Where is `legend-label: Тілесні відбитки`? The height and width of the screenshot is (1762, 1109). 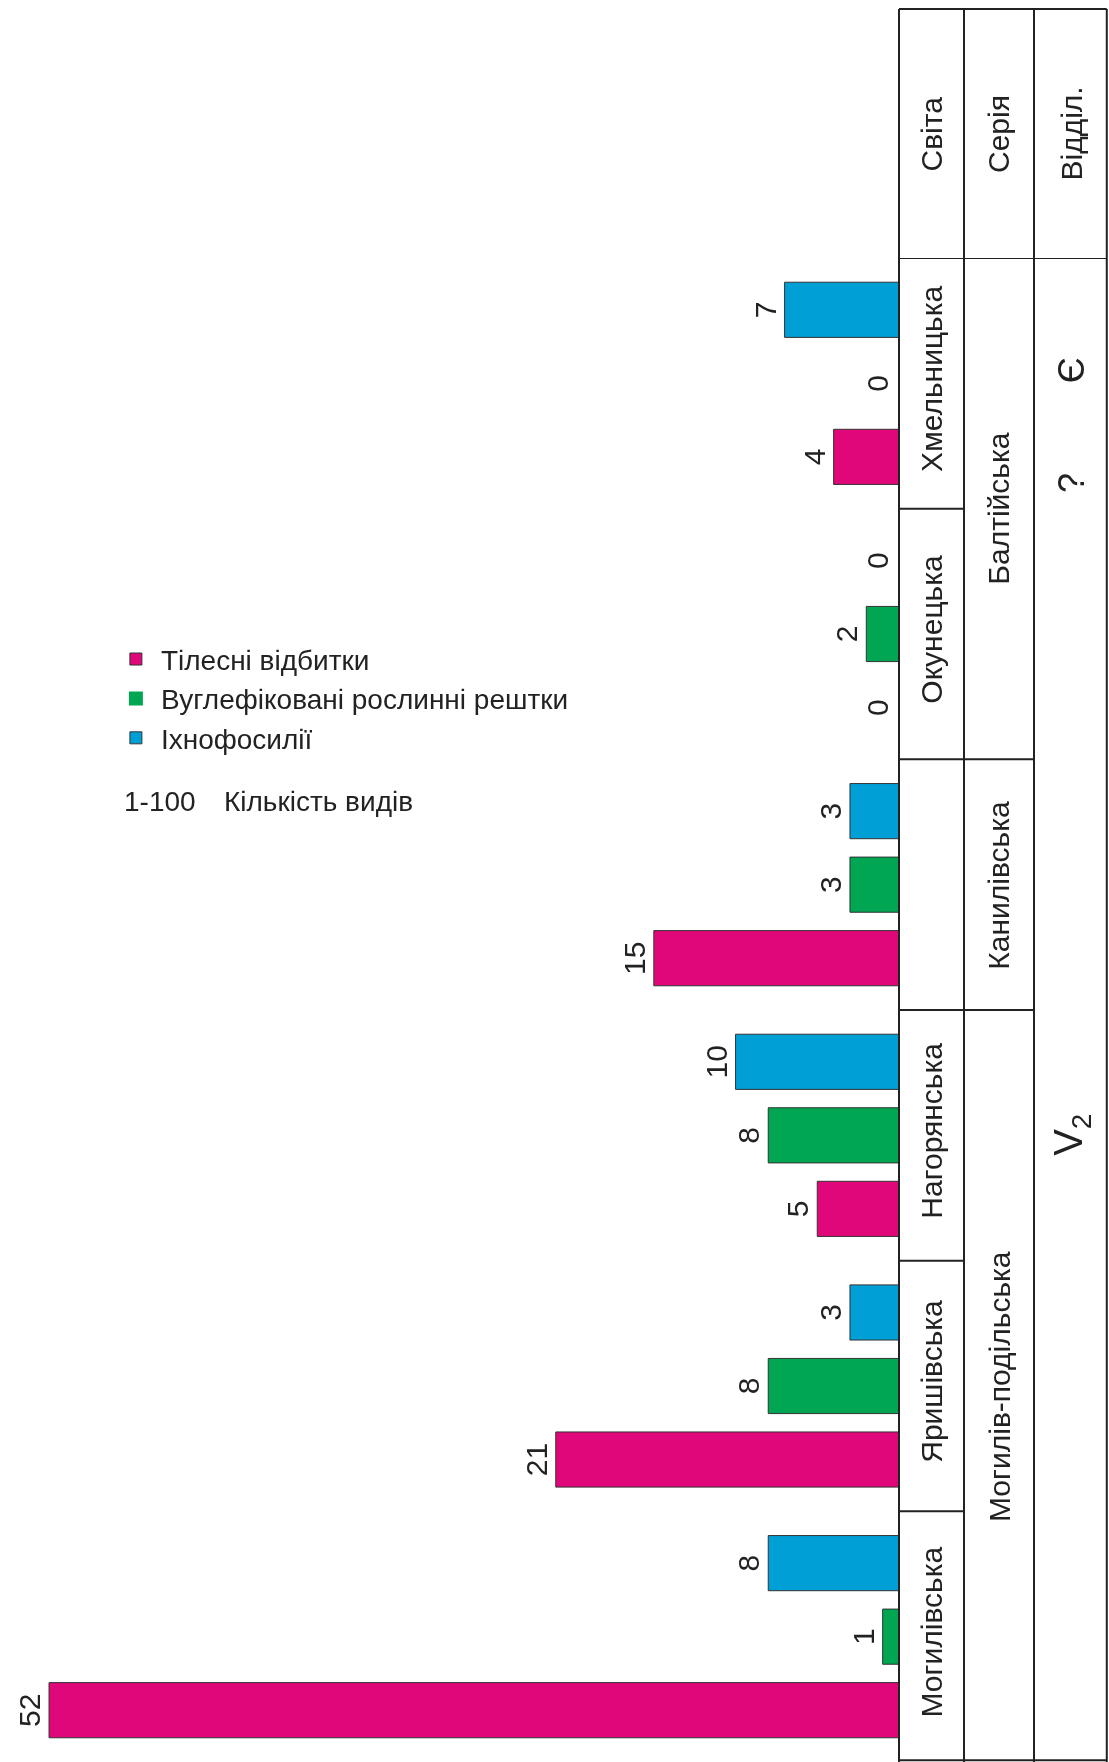
legend-label: Тілесні відбитки is located at coordinates (265, 660).